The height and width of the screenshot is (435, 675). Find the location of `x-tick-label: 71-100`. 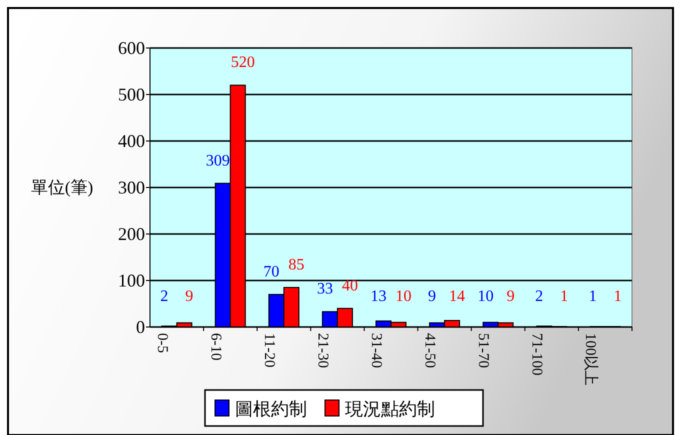

x-tick-label: 71-100 is located at coordinates (536, 354).